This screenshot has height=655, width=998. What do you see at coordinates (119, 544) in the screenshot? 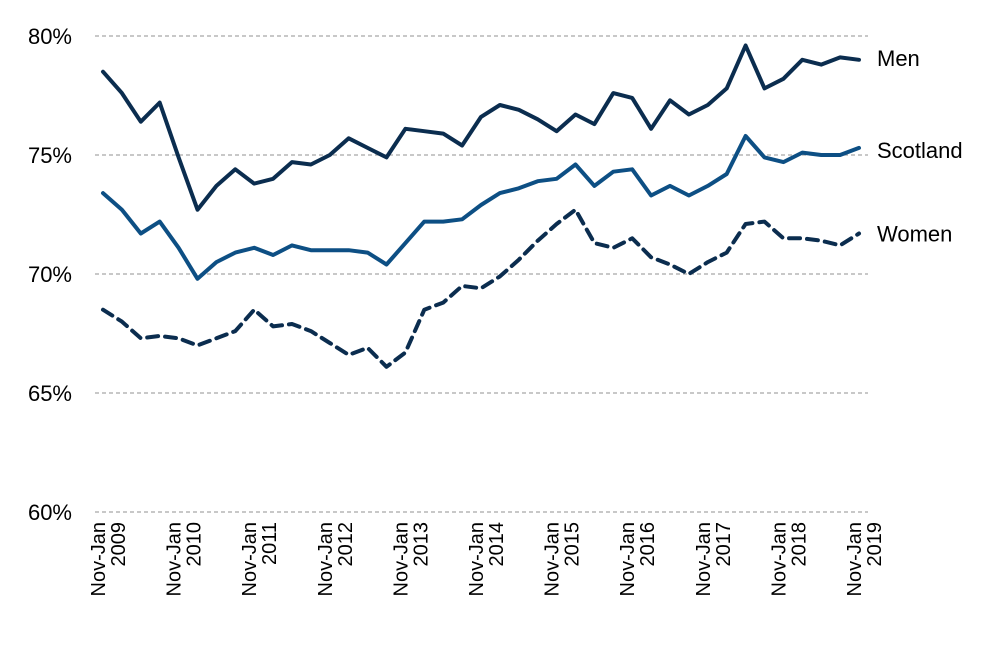
I see `x-tick-label-line2: 2009` at bounding box center [119, 544].